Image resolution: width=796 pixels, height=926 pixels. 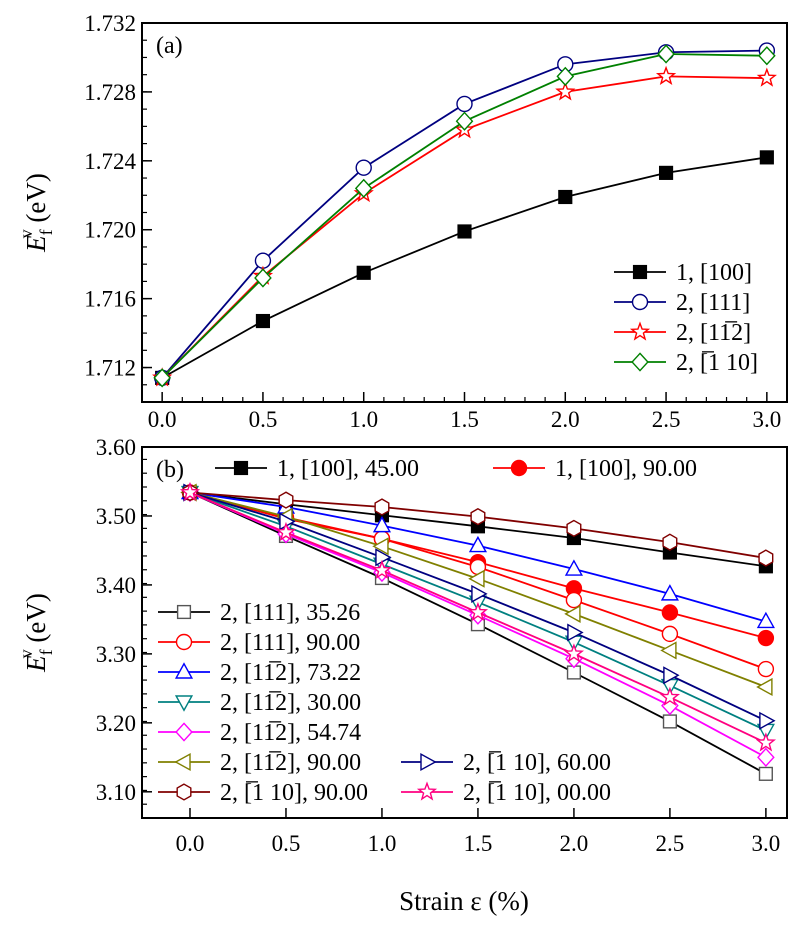 I want to click on legend-entry: 2, [111], 35.26, so click(x=259, y=613).